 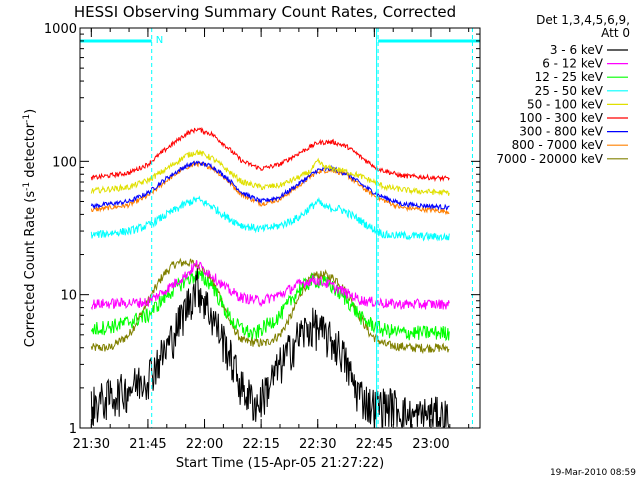 I want to click on legend-label: 7000 - 20000 keV, so click(x=549, y=159).